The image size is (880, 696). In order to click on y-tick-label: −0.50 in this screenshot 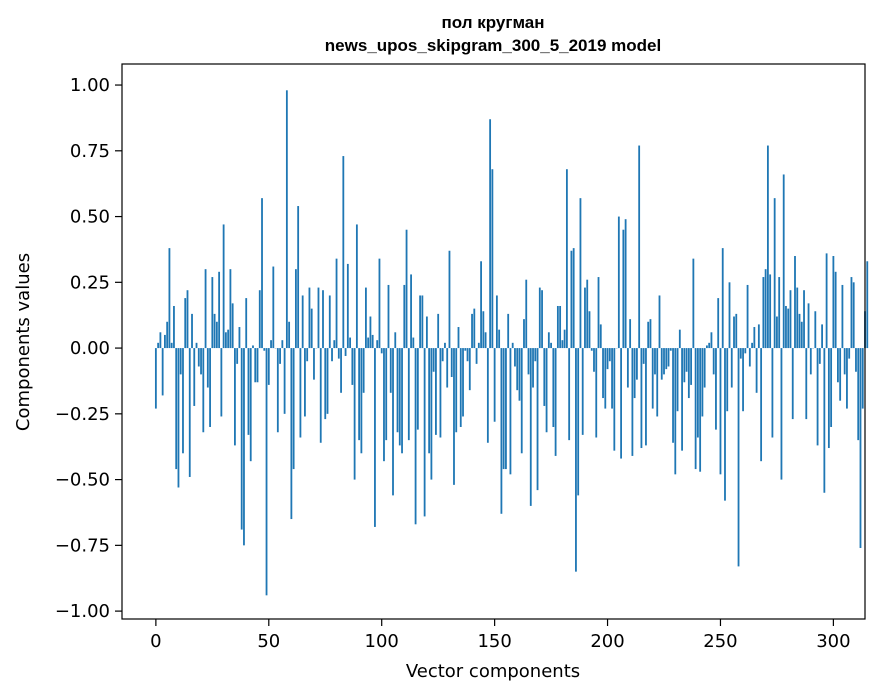, I will do `click(82, 480)`.